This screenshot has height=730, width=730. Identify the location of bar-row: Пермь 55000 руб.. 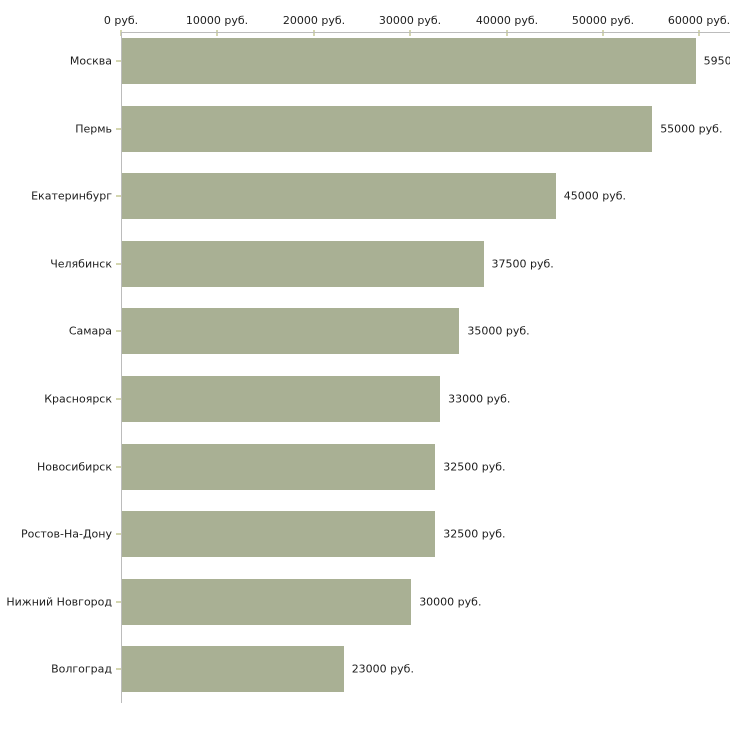
(365, 134).